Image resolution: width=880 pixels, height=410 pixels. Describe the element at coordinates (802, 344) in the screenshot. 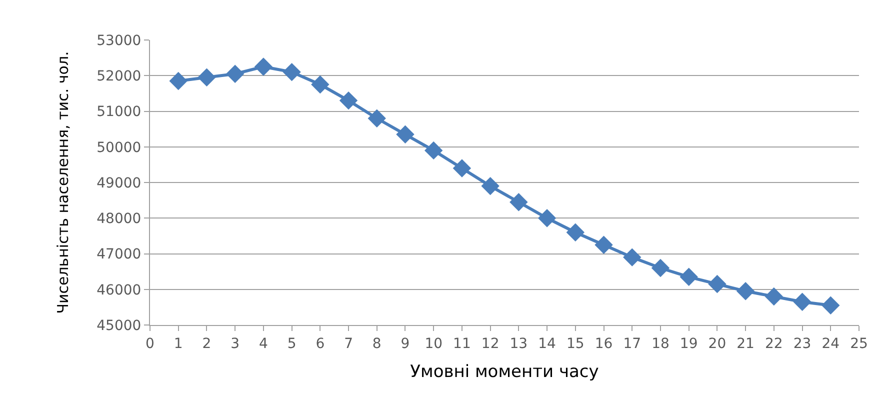

I see `x-tick-label: 23` at that location.